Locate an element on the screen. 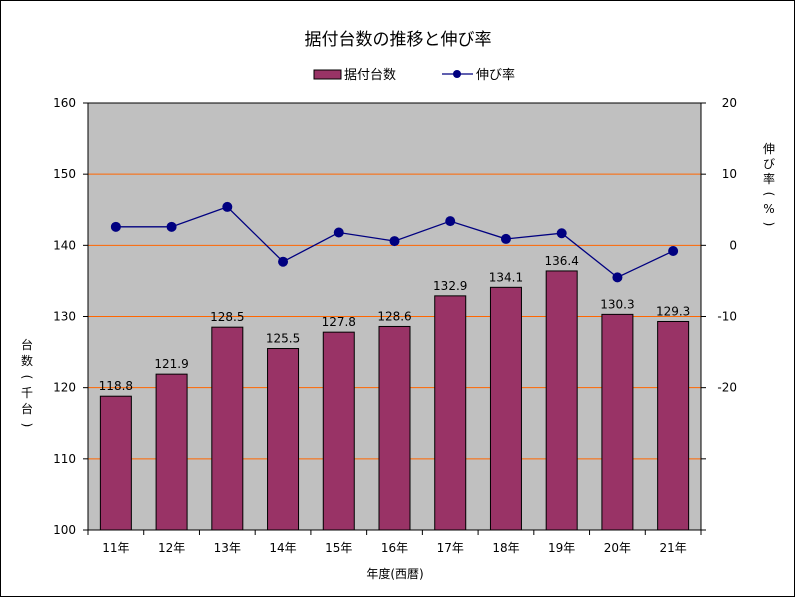  y2-axis-label-char: ) is located at coordinates (769, 224).